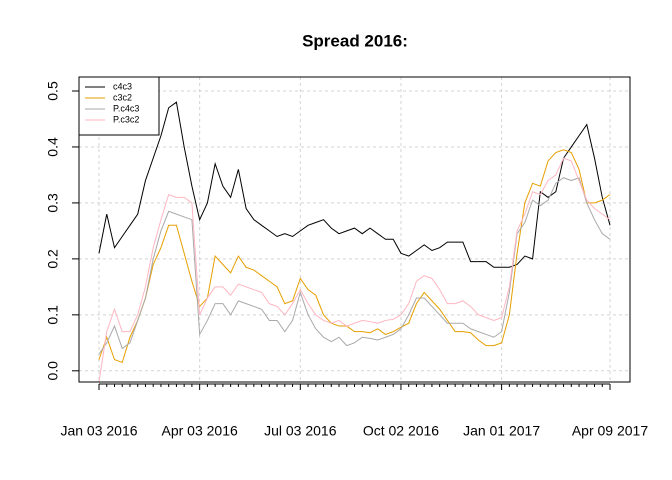  I want to click on y-tick-label: 0.3, so click(53, 203).